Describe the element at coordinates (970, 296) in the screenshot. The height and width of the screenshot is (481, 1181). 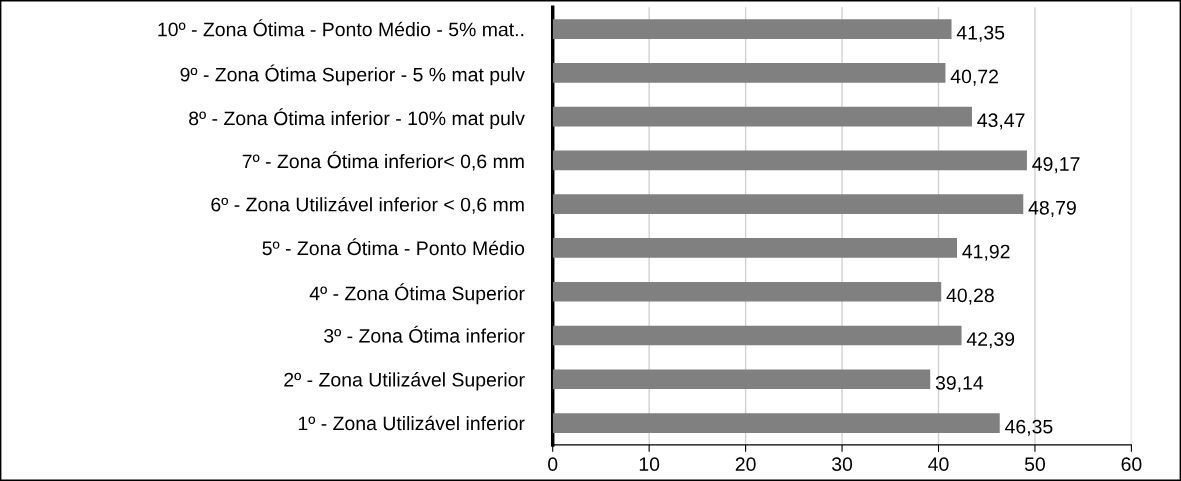
I see `data-label: 40,28` at that location.